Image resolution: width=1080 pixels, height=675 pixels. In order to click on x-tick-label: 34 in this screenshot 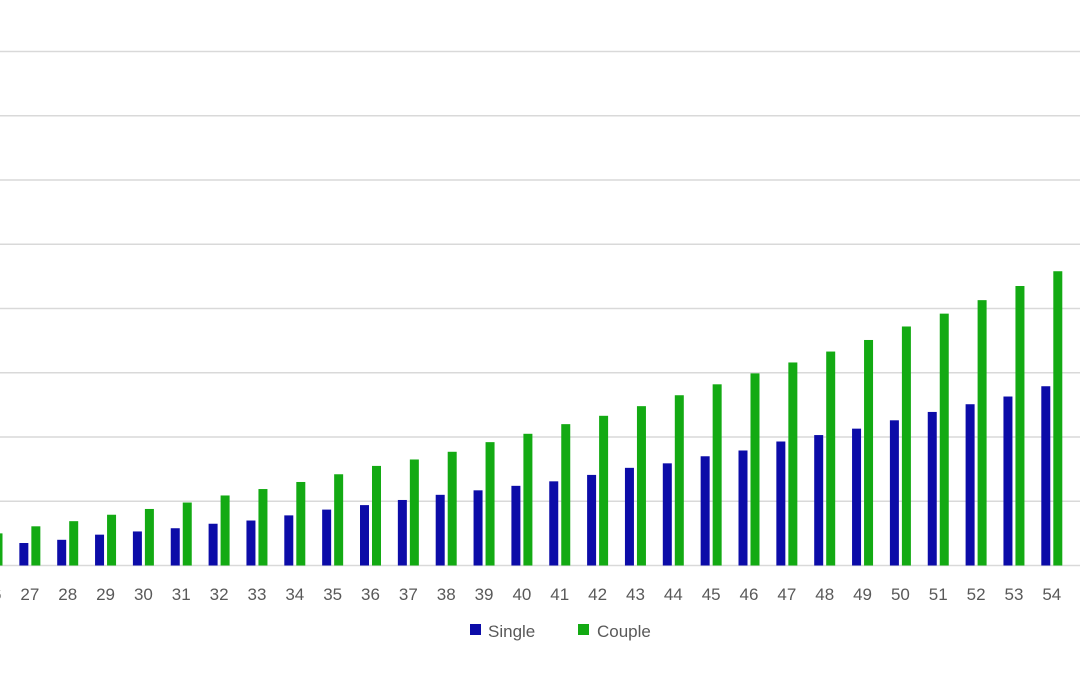, I will do `click(294, 594)`.